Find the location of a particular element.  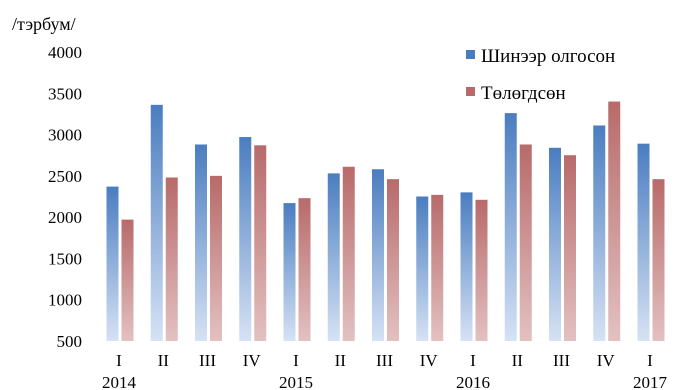

y-axis-unit-label: /тэрбум/ is located at coordinates (44, 24).